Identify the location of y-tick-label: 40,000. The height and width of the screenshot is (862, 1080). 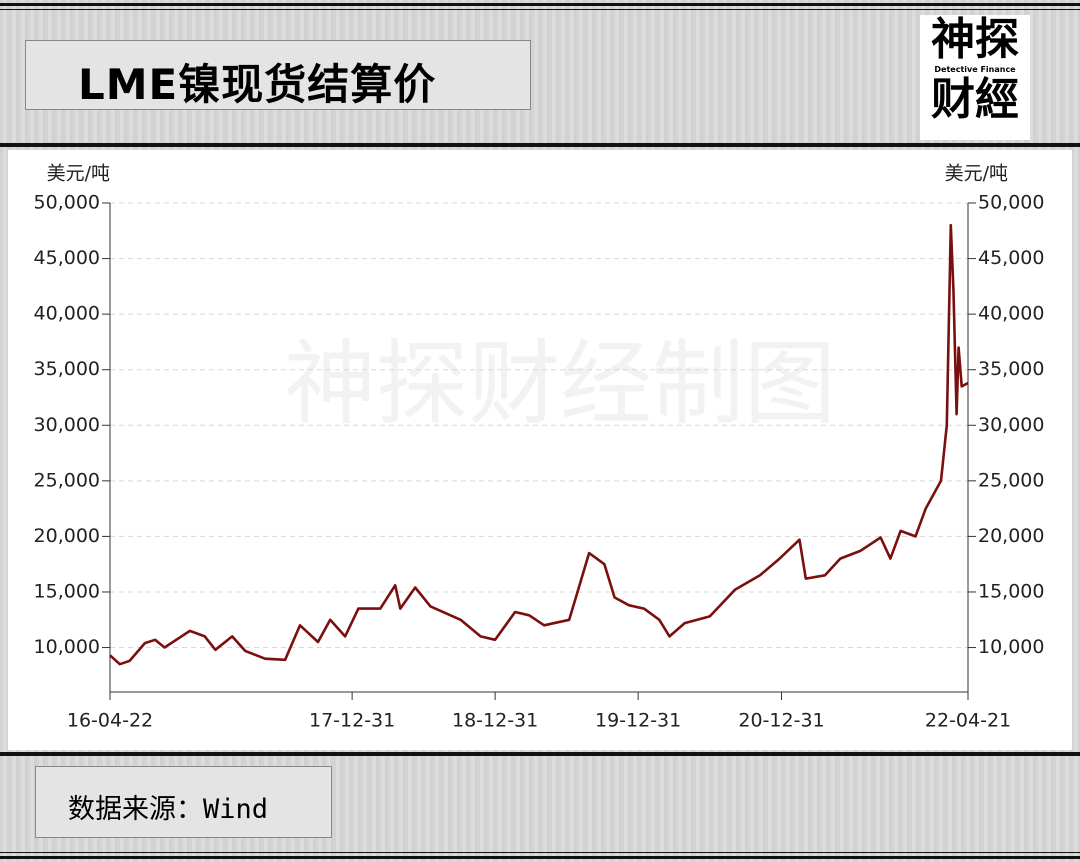
(67, 314).